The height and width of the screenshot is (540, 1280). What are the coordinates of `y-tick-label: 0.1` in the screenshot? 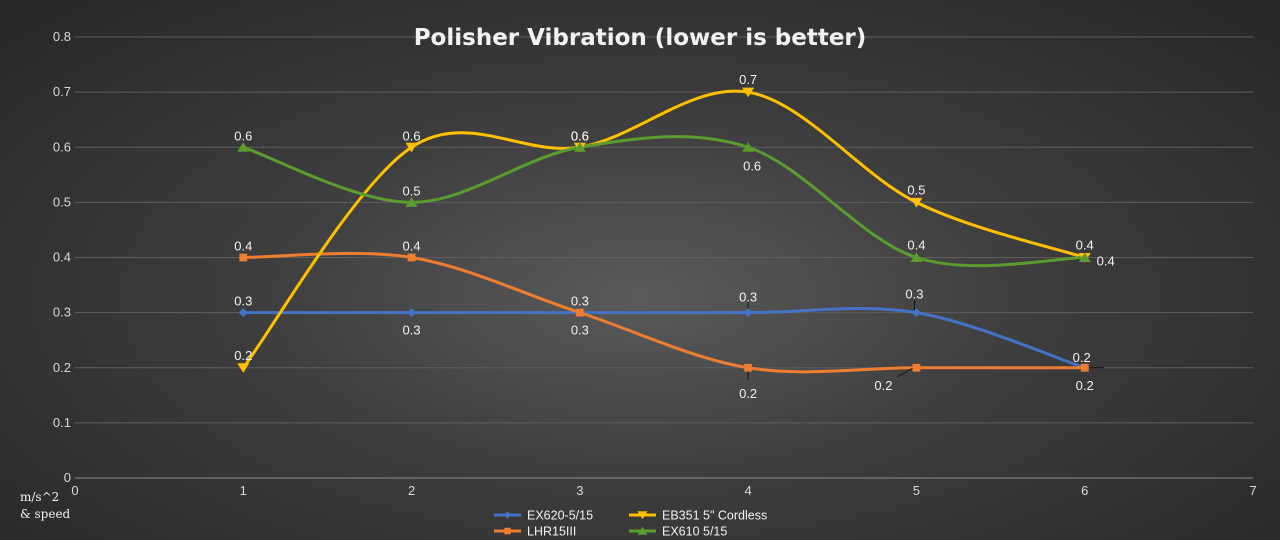 It's located at (62, 422).